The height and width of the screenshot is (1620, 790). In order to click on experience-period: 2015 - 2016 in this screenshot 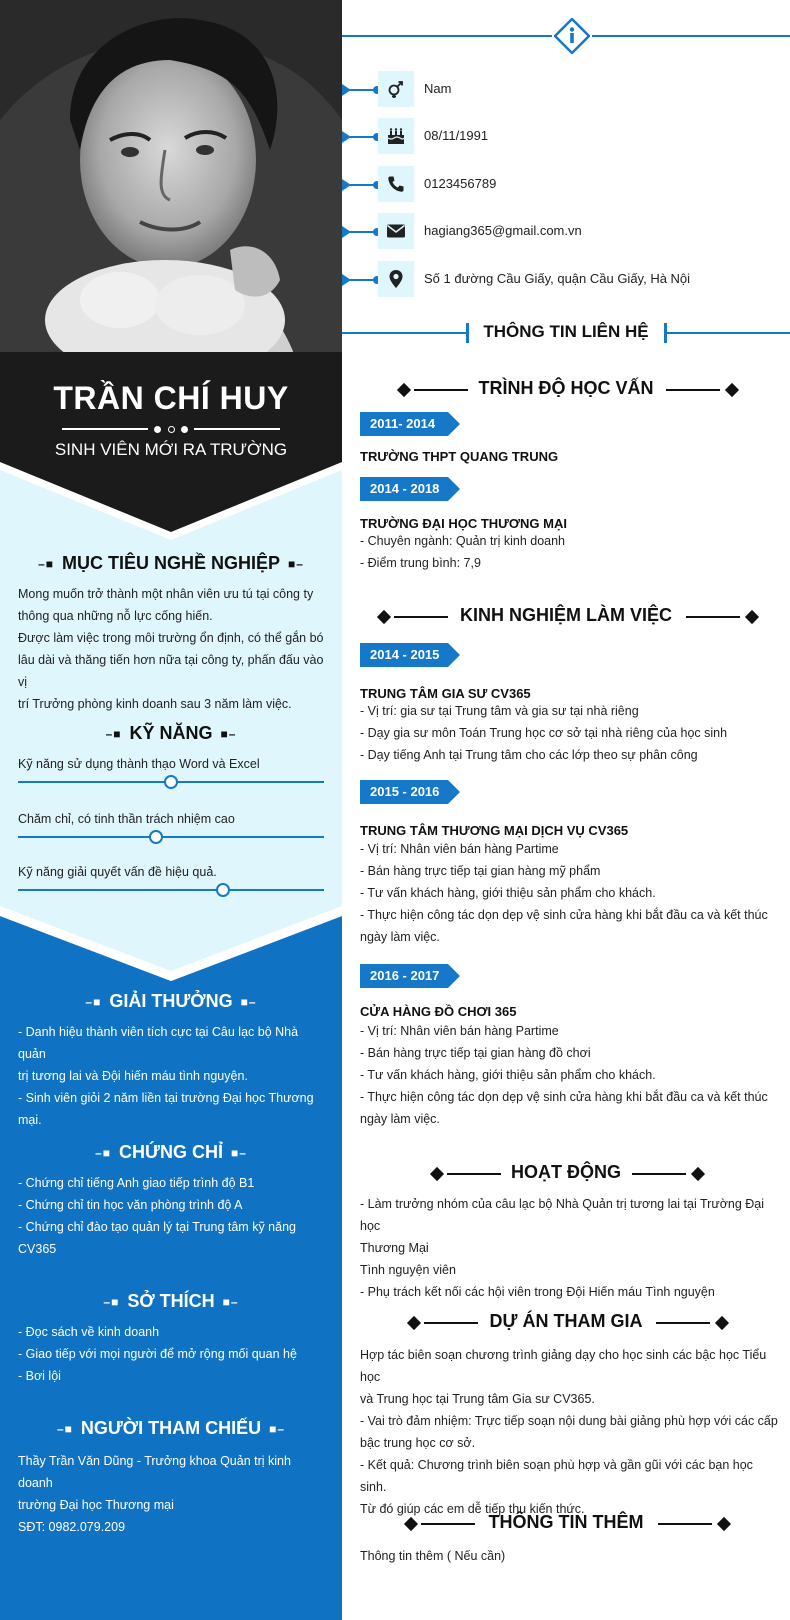, I will do `click(410, 792)`.